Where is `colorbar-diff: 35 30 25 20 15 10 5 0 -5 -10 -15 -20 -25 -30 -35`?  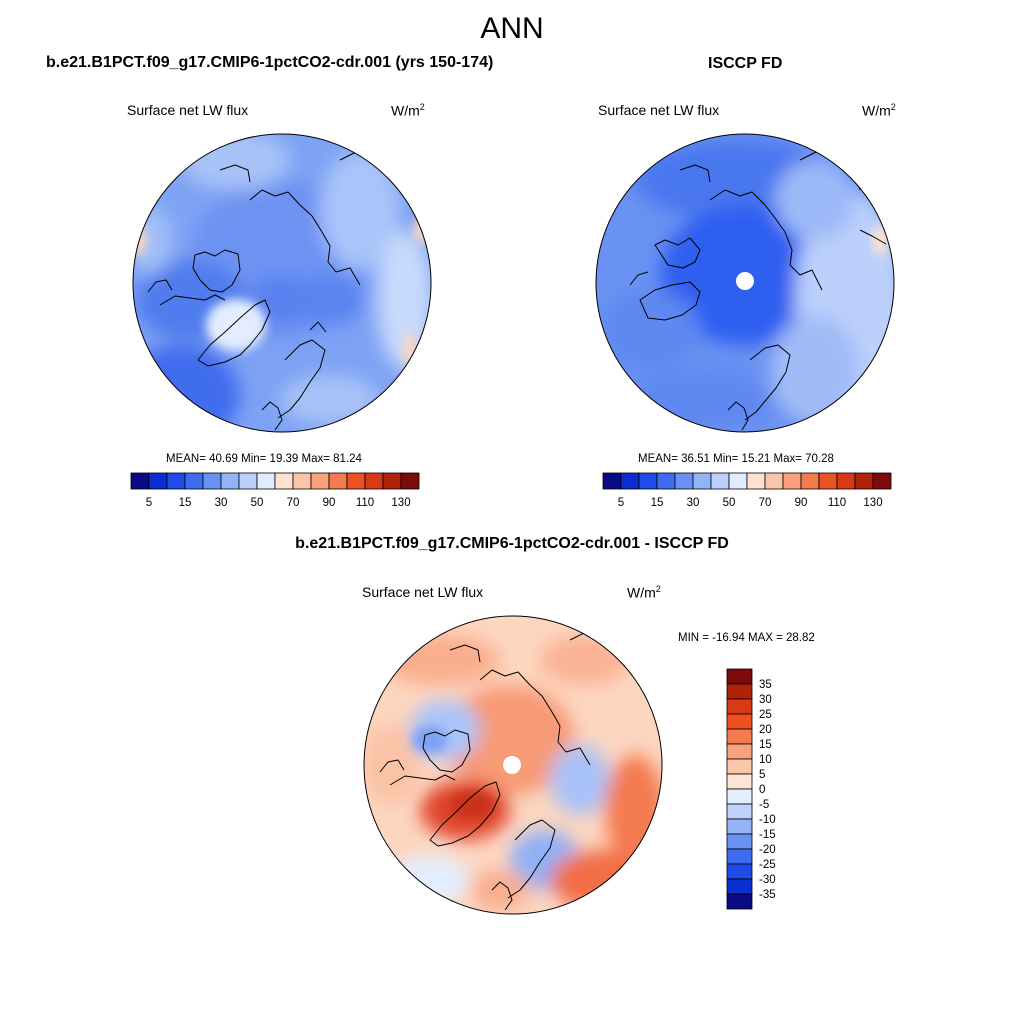 colorbar-diff: 35 30 25 20 15 10 5 0 -5 -10 -15 -20 -25 -30 -35 is located at coordinates (751, 789).